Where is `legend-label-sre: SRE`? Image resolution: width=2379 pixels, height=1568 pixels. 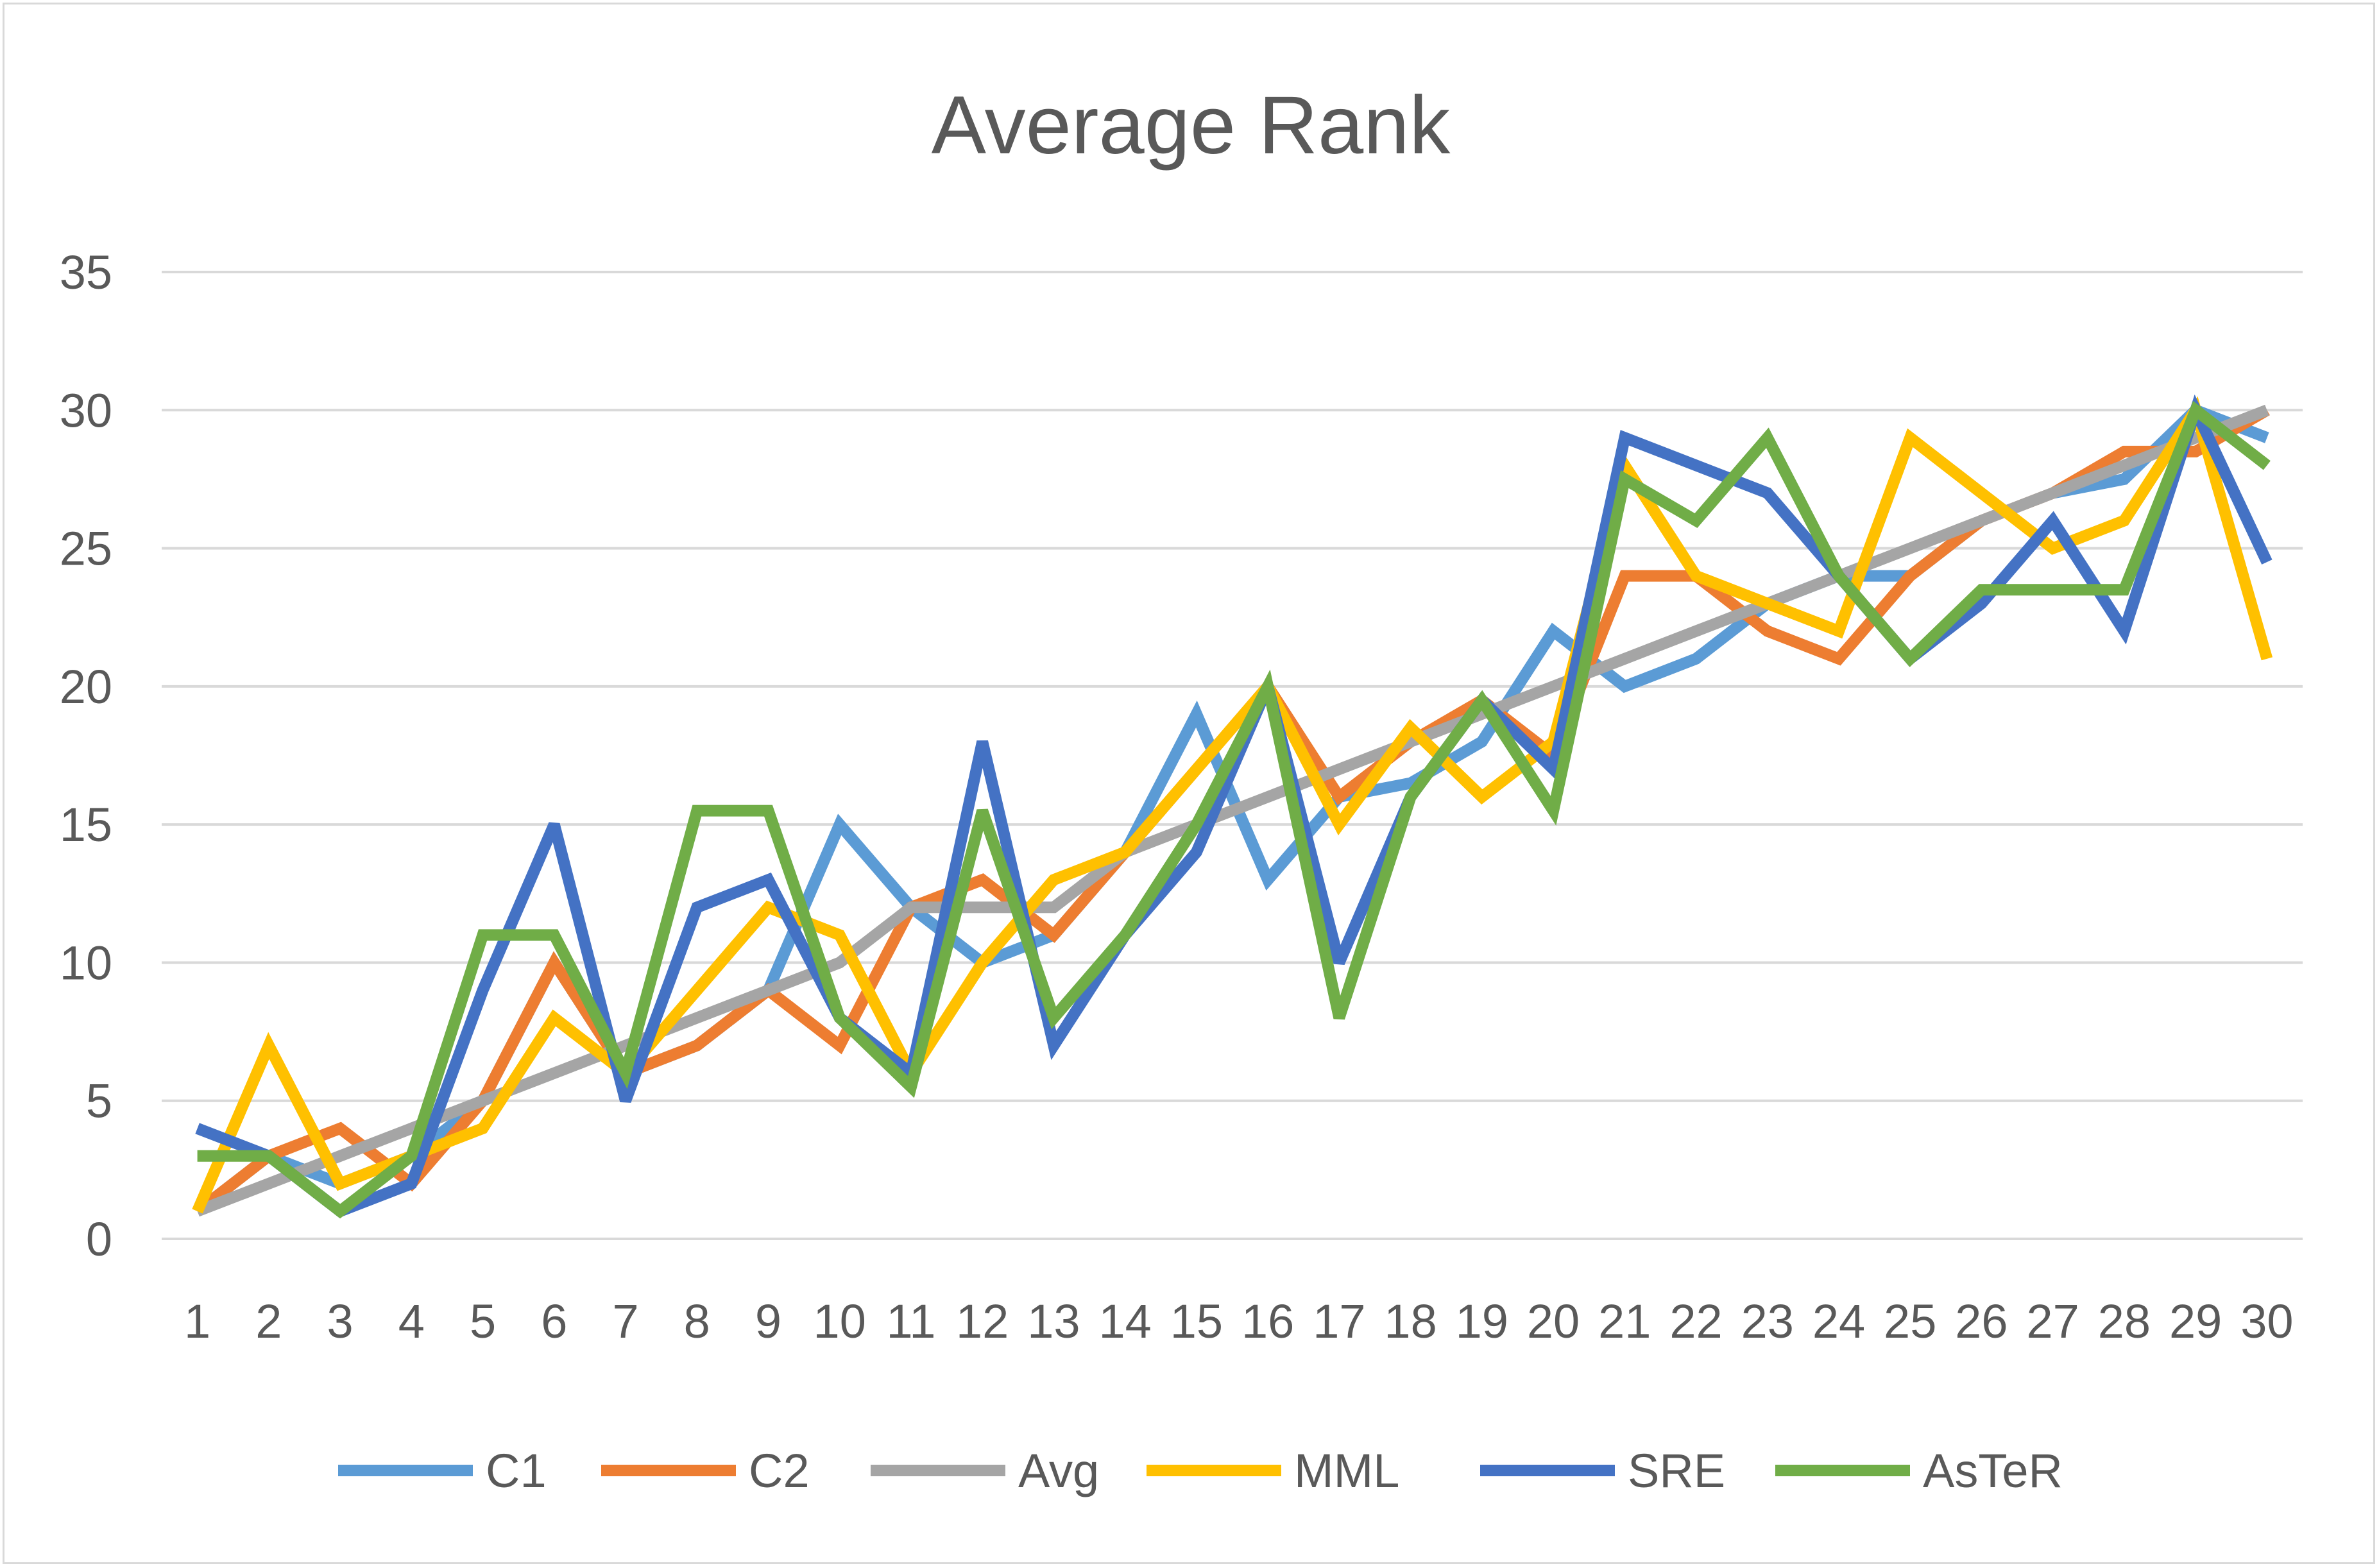 legend-label-sre: SRE is located at coordinates (1676, 1470).